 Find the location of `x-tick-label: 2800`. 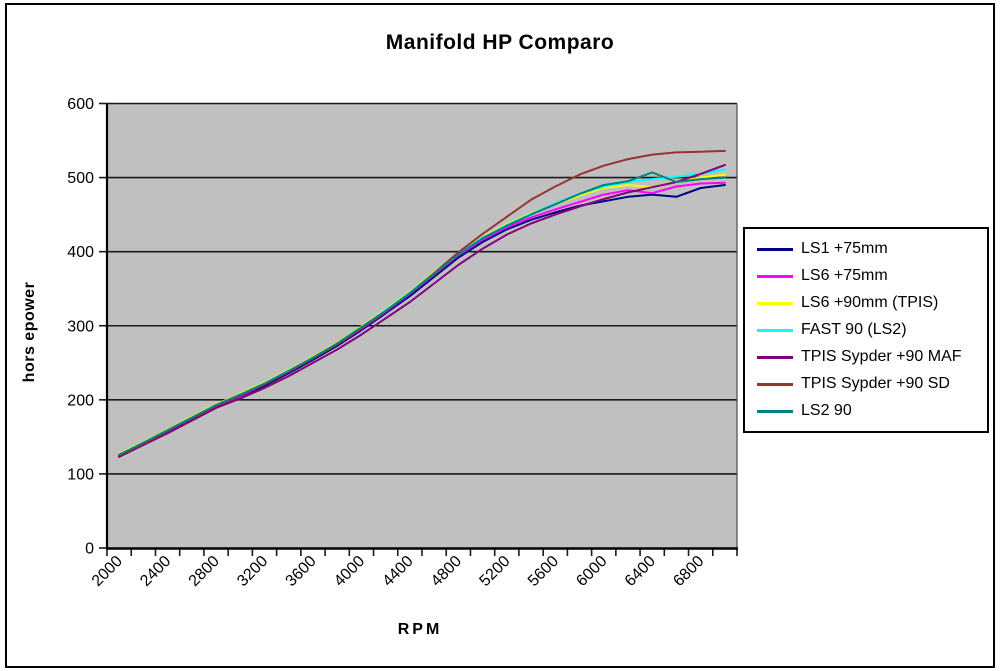

x-tick-label: 2800 is located at coordinates (204, 571).